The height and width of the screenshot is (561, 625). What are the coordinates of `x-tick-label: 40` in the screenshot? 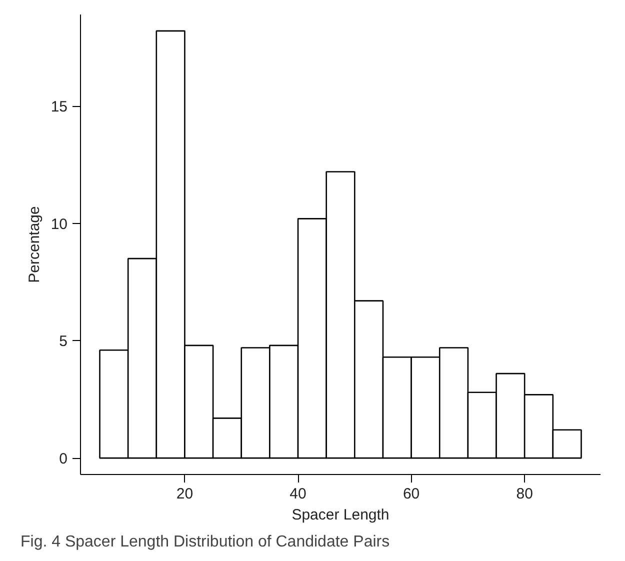 It's located at (298, 494).